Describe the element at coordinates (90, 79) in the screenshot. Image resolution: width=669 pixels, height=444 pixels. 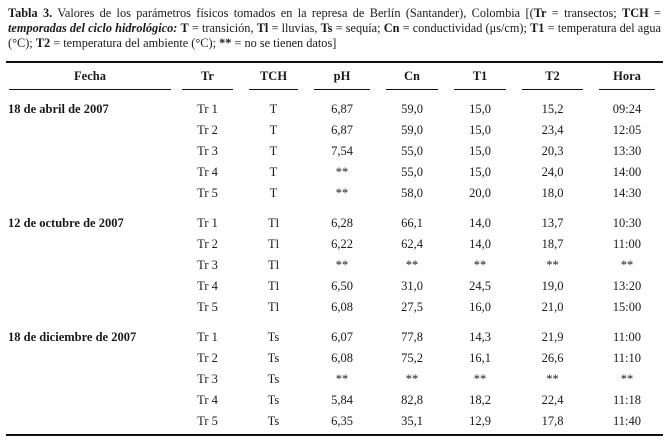
I see `column-header-label: Fecha` at that location.